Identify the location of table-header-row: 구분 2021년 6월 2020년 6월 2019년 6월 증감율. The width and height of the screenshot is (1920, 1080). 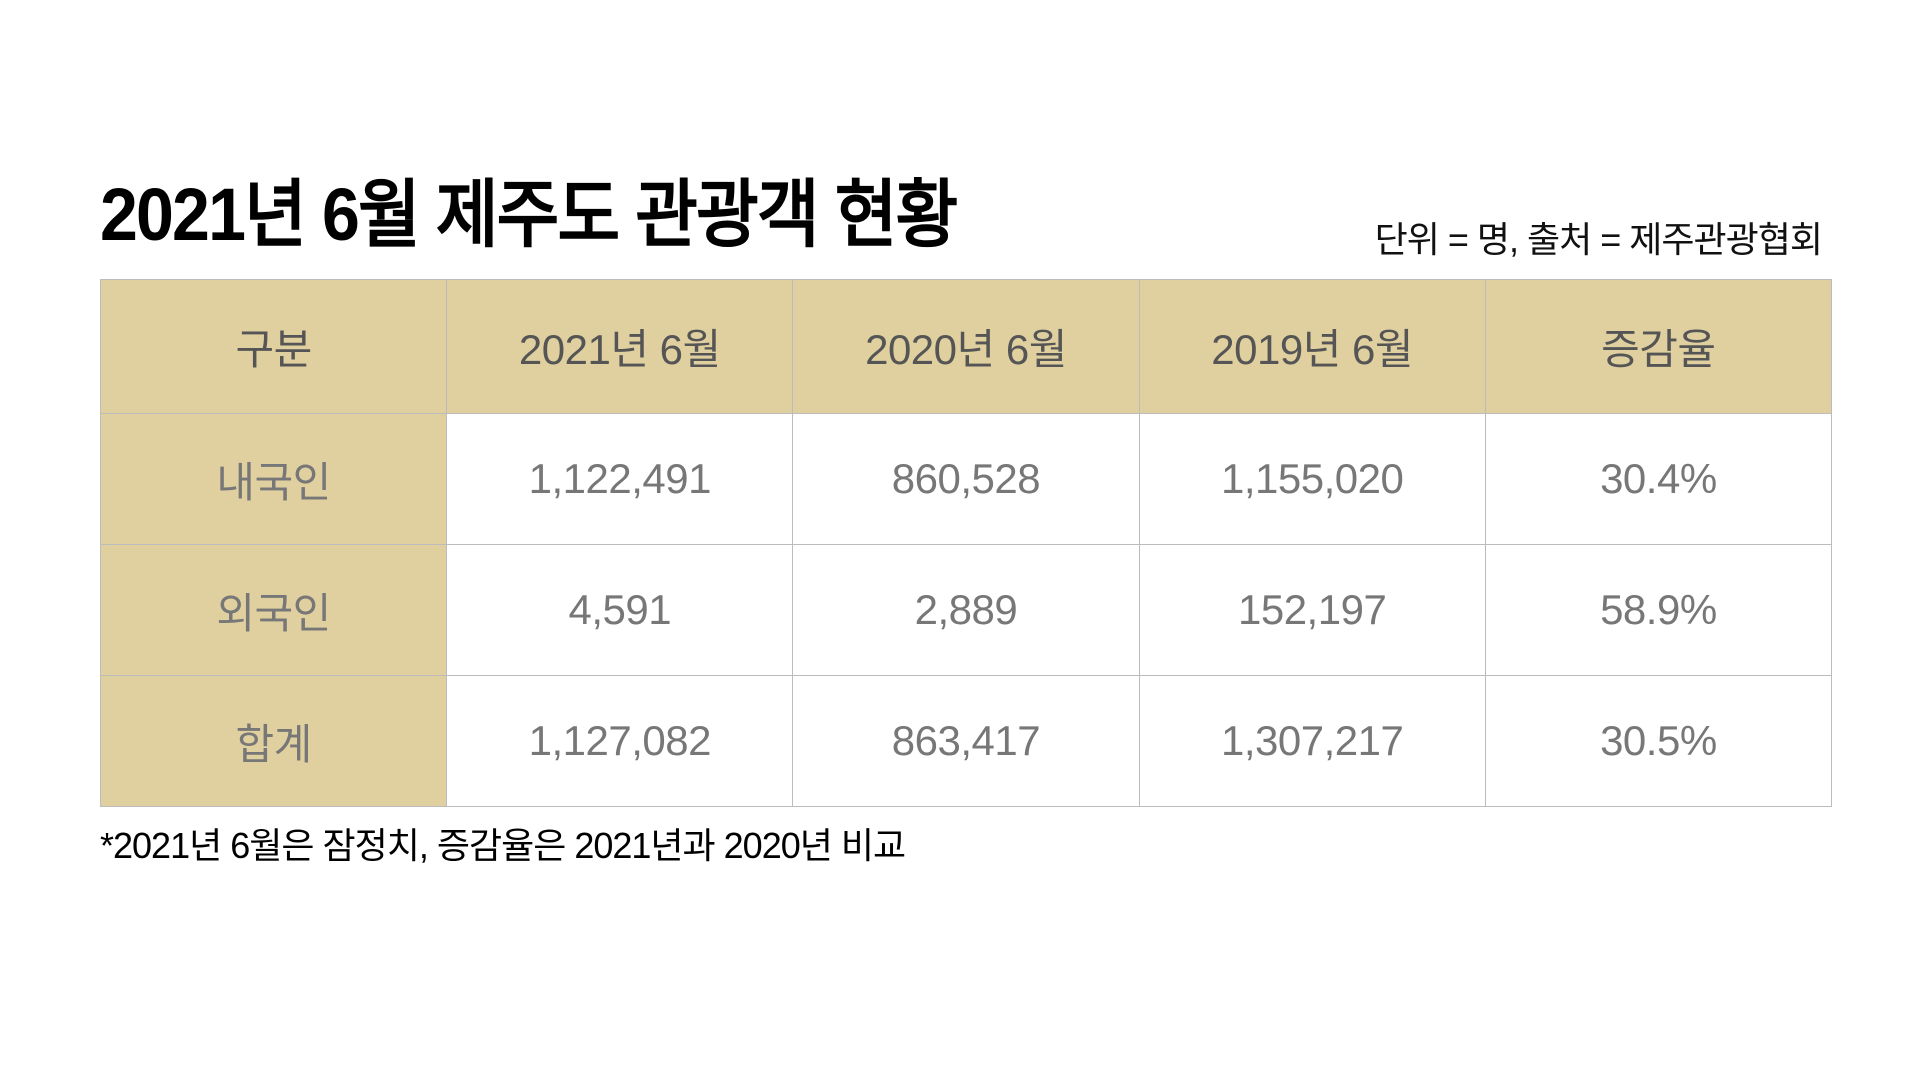
(966, 346).